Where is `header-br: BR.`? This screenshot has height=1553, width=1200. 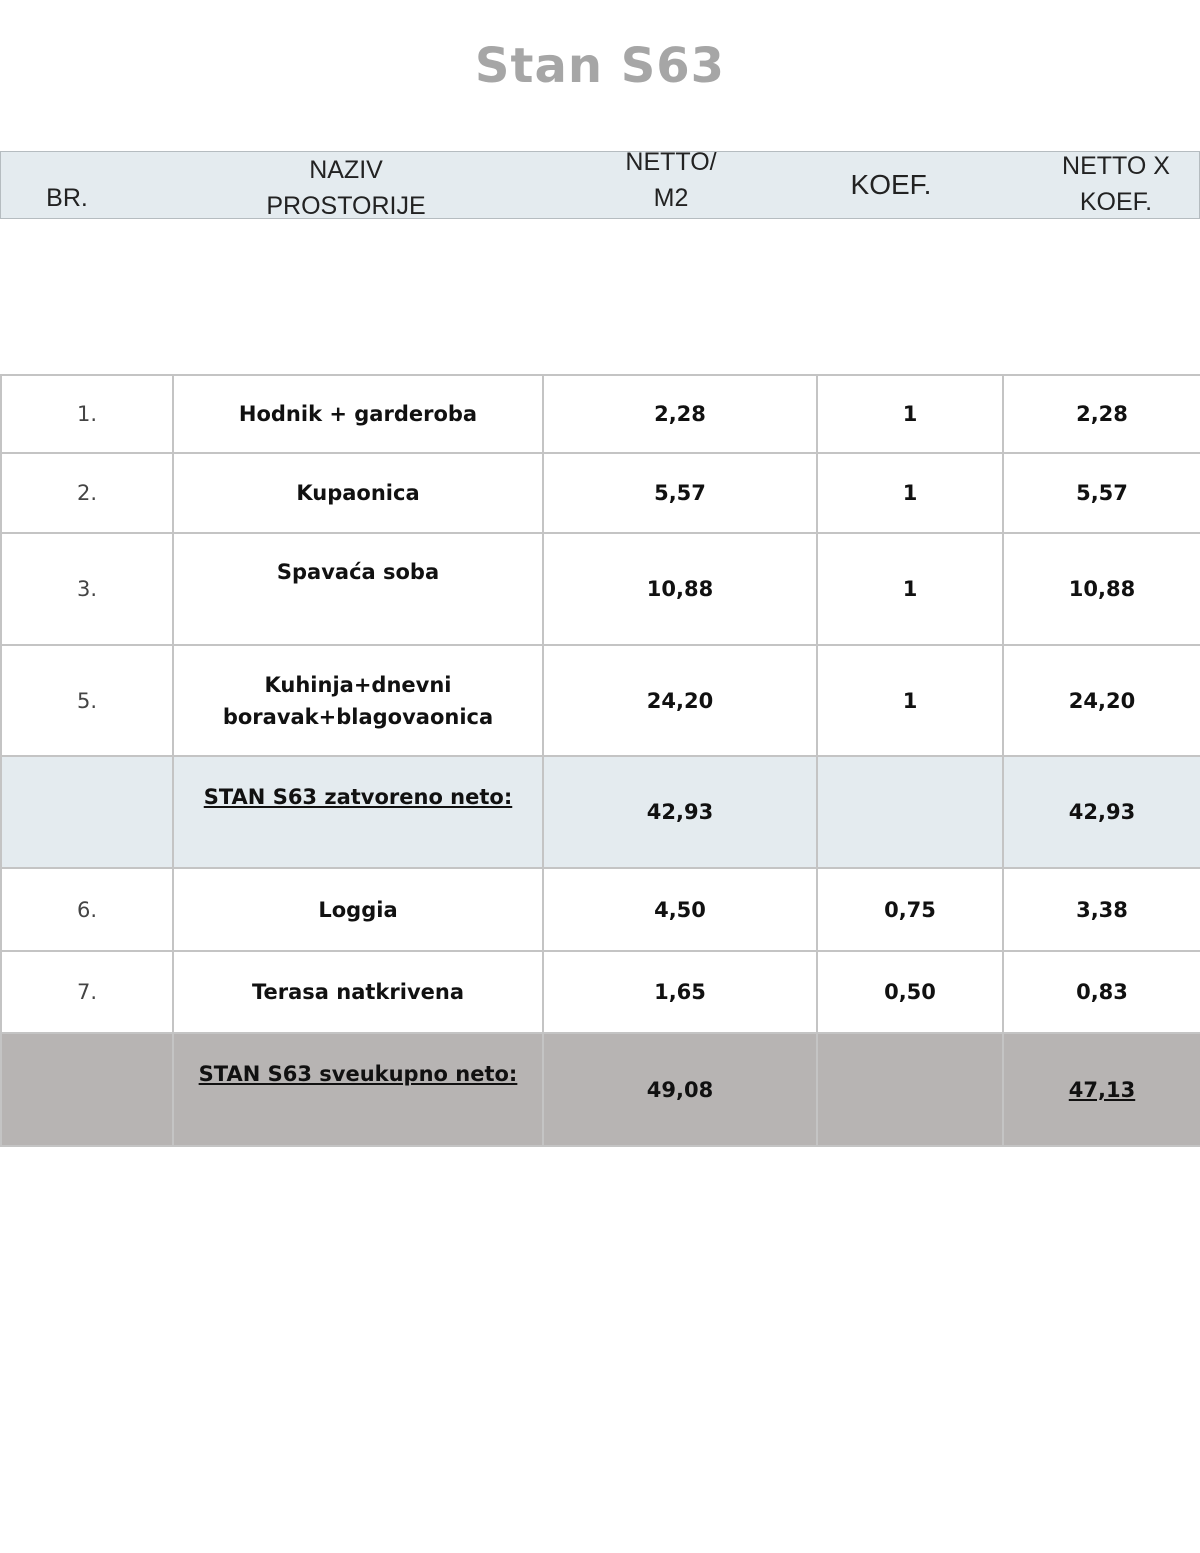 header-br: BR. is located at coordinates (67, 198).